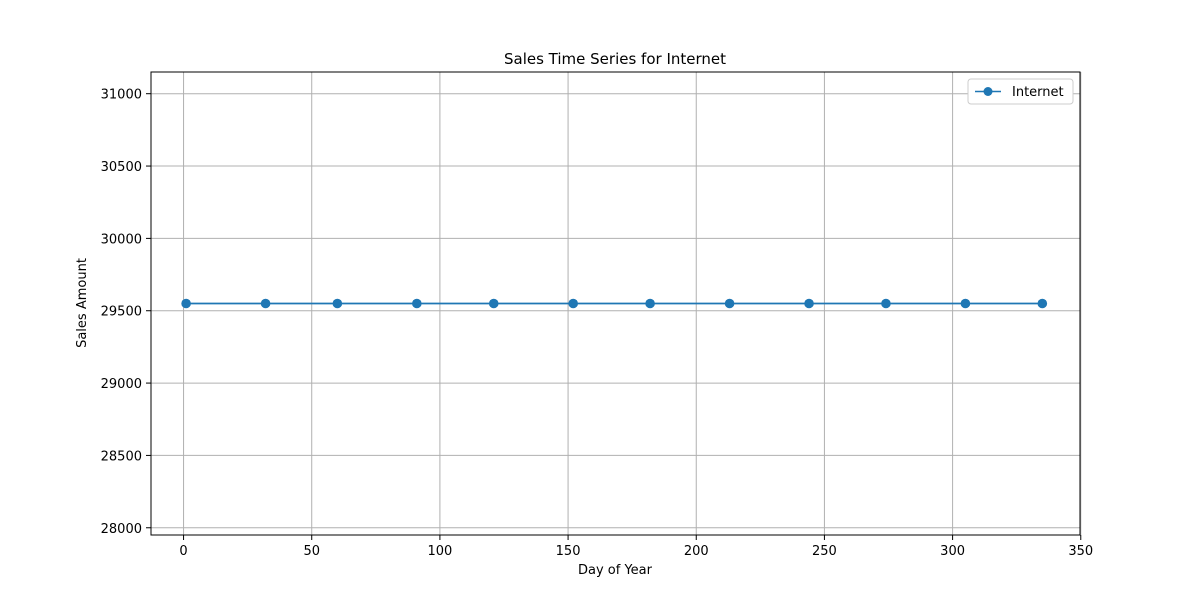 This screenshot has height=604, width=1200. I want to click on y-tick-label: 30500, so click(121, 167).